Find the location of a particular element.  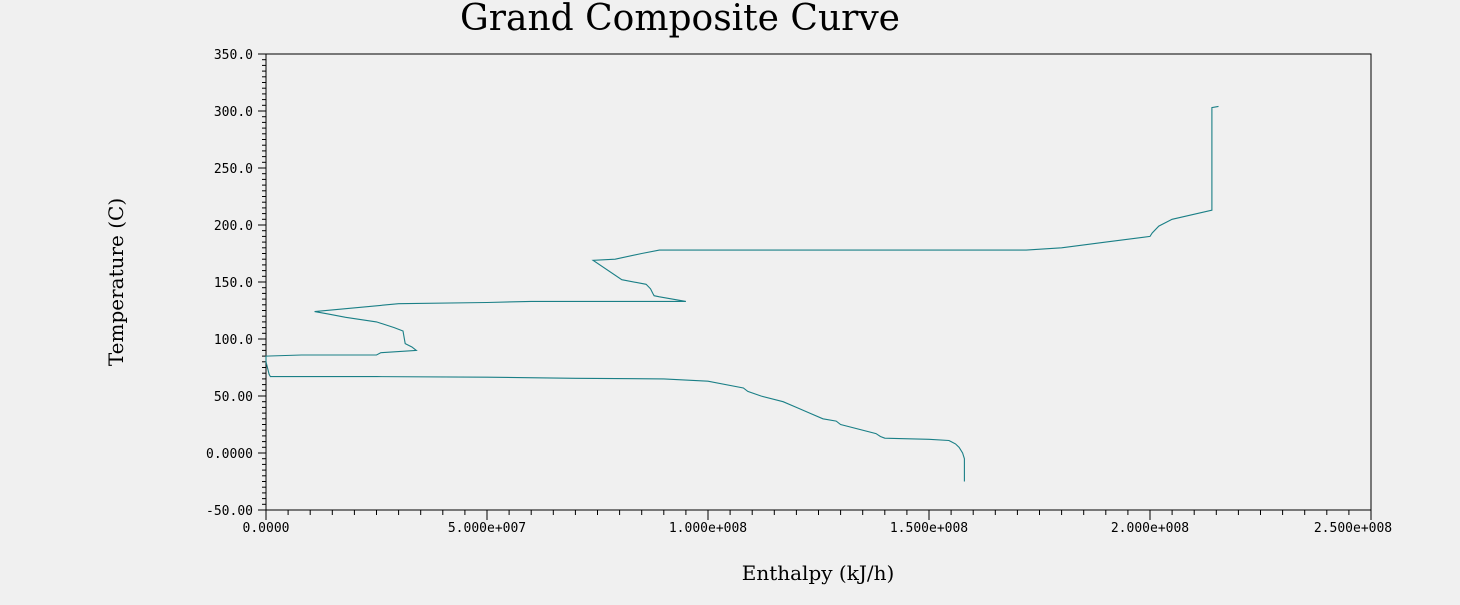

x-tick-label: 2.500e+008 is located at coordinates (1353, 528).